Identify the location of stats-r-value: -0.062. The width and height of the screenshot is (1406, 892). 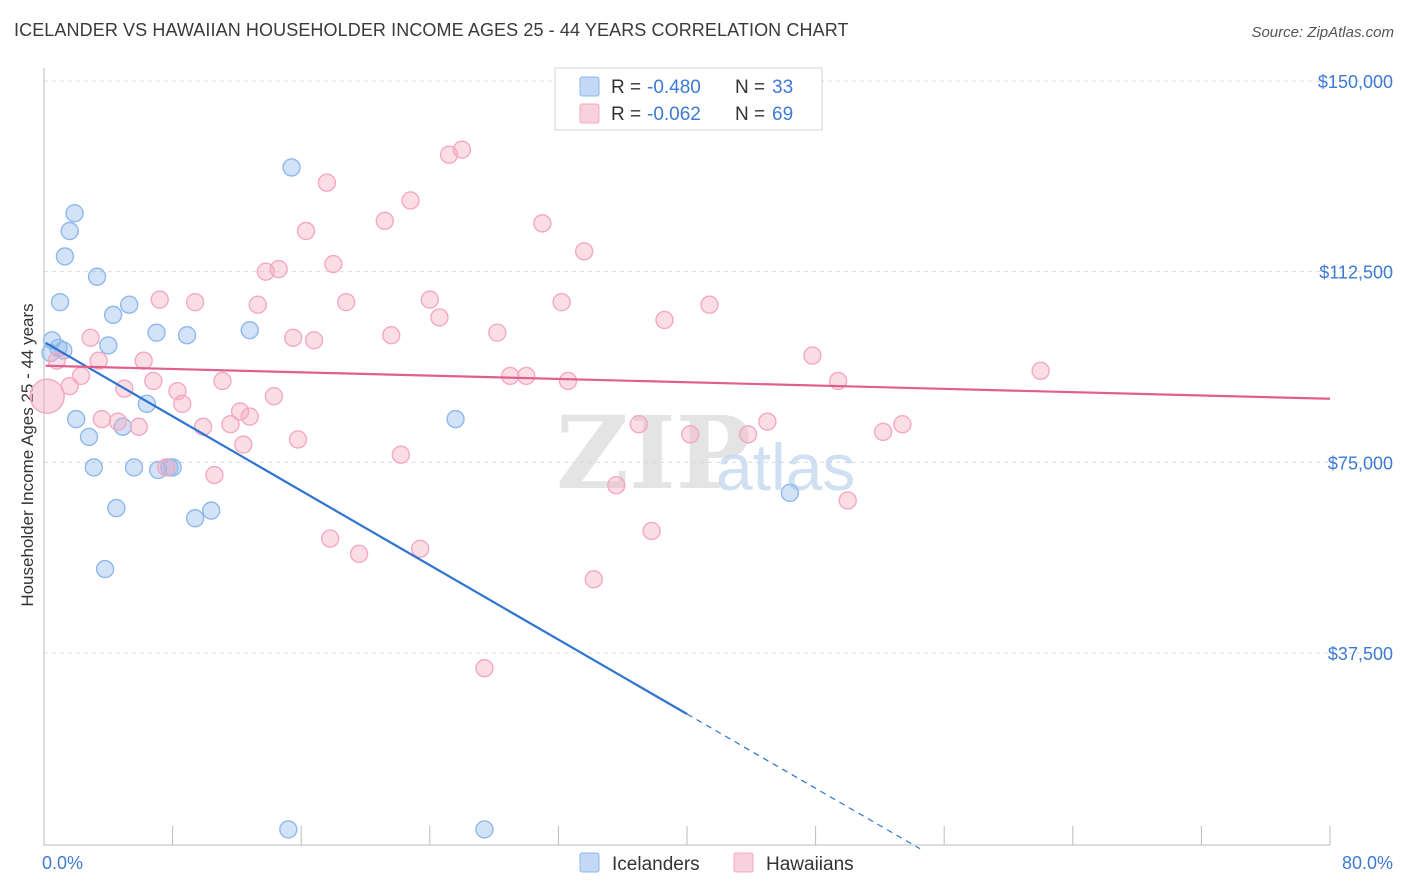
(674, 114).